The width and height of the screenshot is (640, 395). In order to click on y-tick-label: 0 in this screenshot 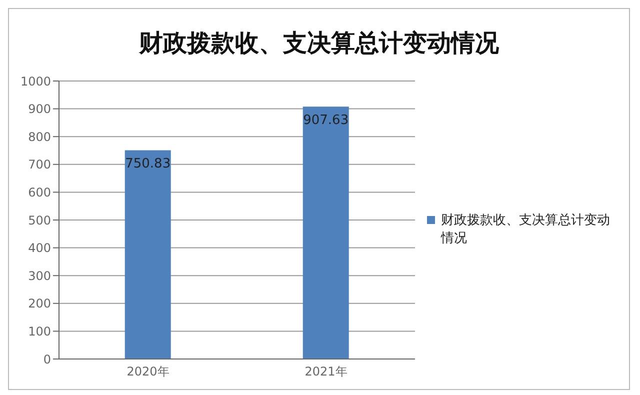, I will do `click(47, 359)`.